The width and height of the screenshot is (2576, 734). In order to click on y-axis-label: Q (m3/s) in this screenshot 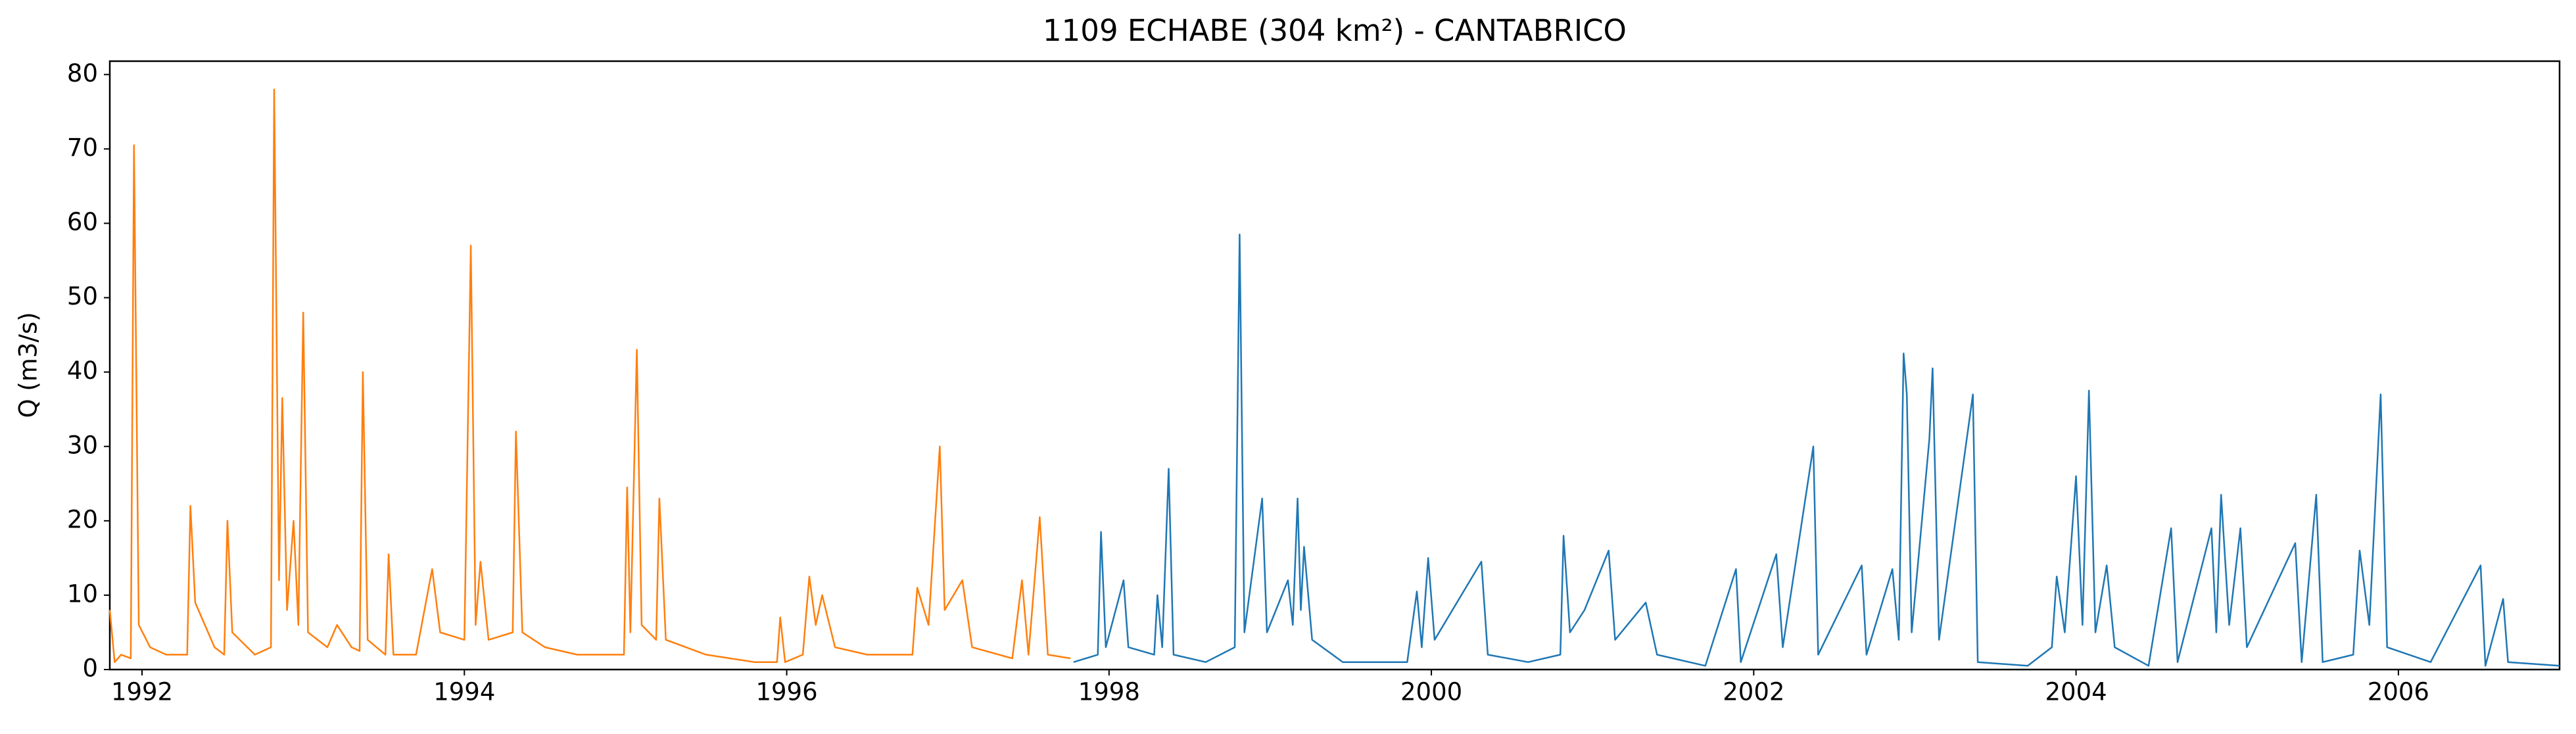, I will do `click(29, 365)`.